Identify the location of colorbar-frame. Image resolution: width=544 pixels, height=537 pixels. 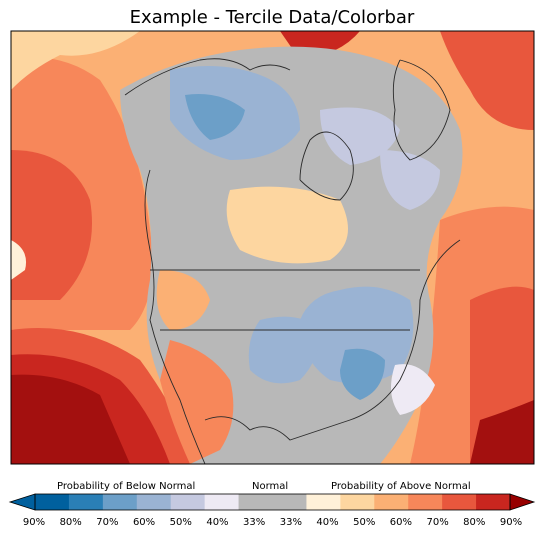
(272, 502).